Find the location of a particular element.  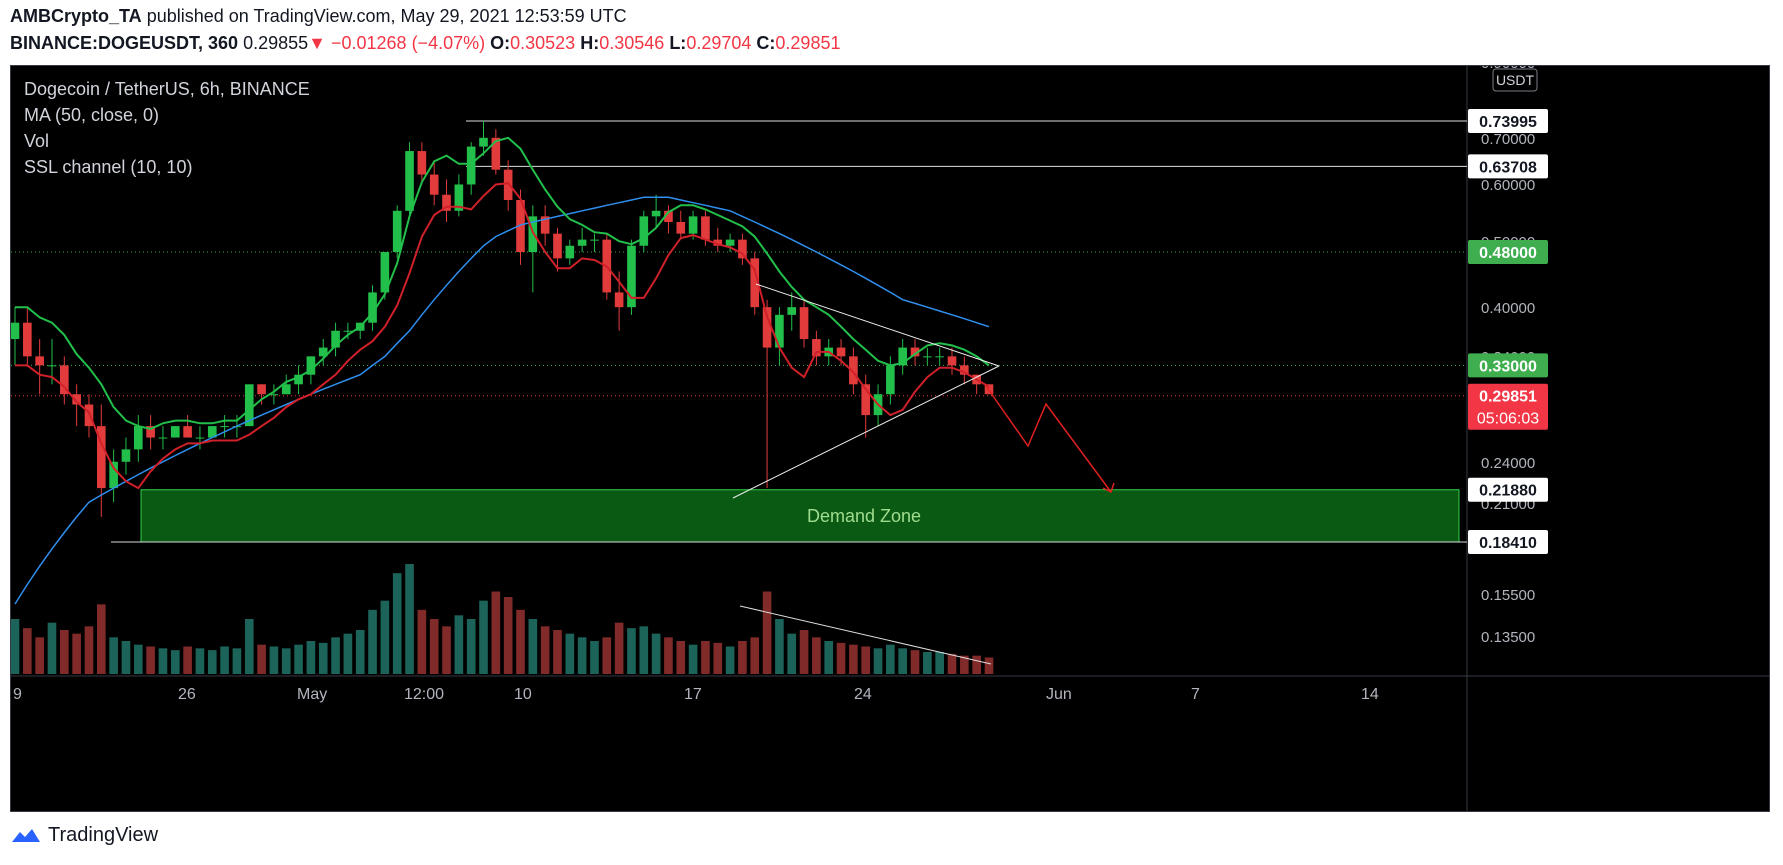

tradingview-brand: TradingView is located at coordinates (103, 835).